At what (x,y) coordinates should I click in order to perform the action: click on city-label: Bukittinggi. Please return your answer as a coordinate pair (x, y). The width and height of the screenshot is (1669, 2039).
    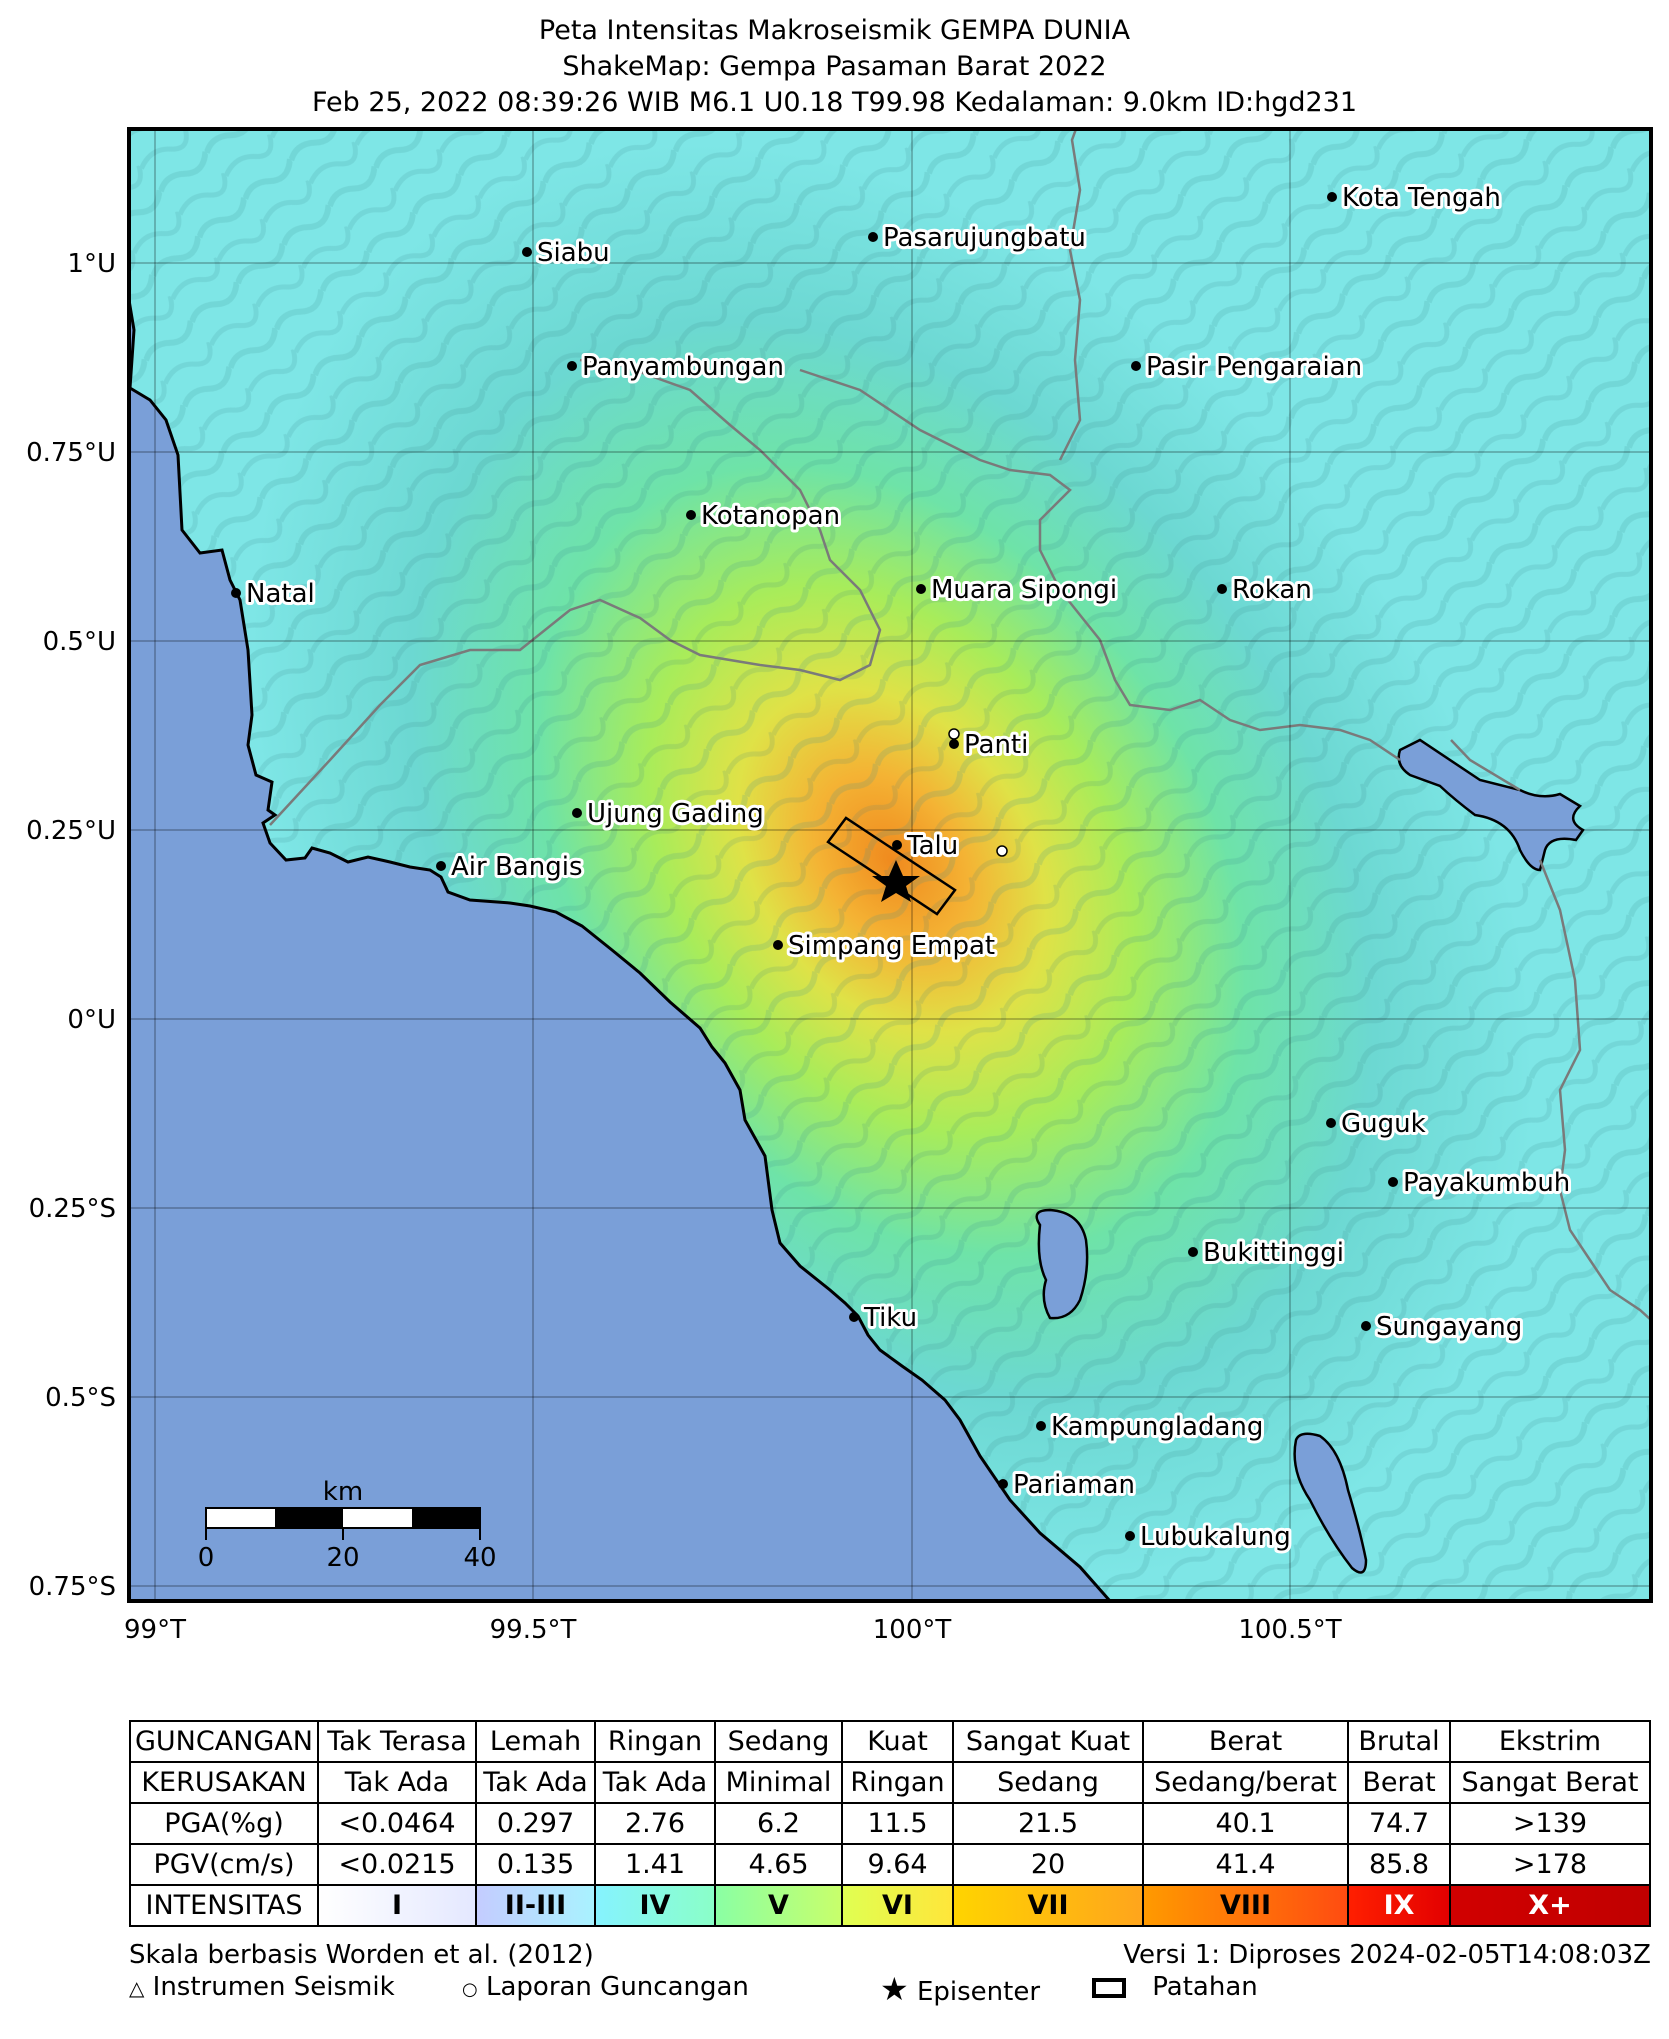
    Looking at the image, I should click on (1273, 1253).